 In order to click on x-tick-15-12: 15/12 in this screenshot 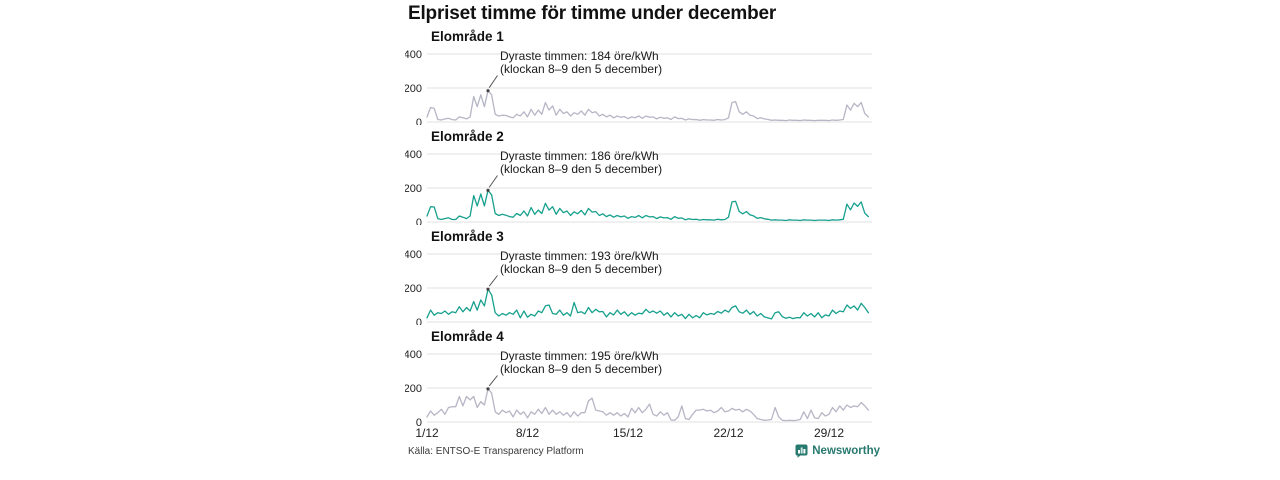, I will do `click(628, 433)`.